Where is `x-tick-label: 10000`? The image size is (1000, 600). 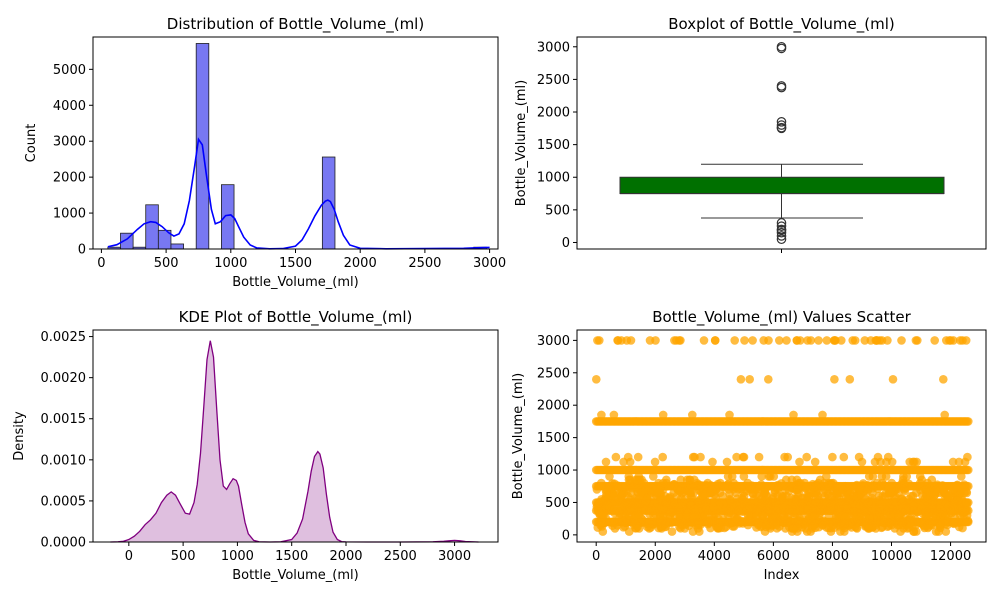 x-tick-label: 10000 is located at coordinates (891, 556).